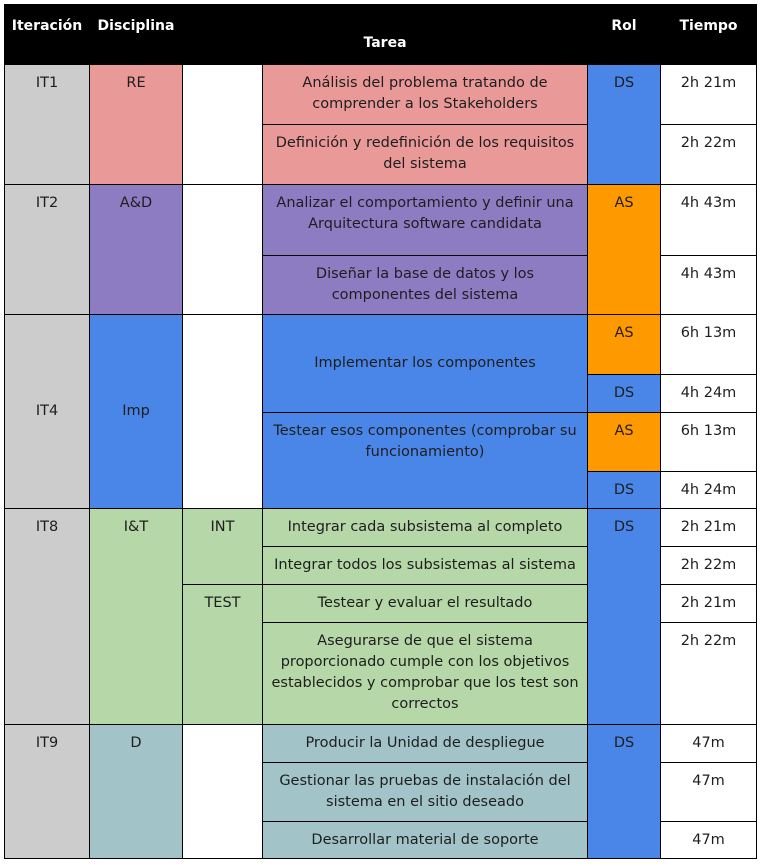 The height and width of the screenshot is (866, 760). Describe the element at coordinates (709, 34) in the screenshot. I see `header-tiempo: Tiempo` at that location.